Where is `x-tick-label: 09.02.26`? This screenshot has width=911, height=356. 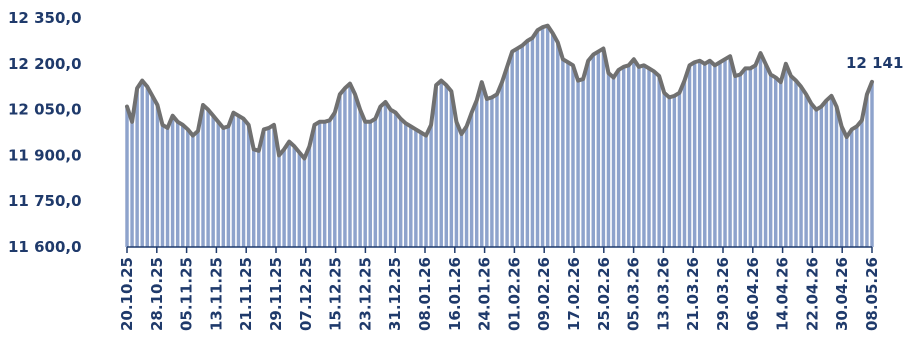 x-tick-label: 09.02.26 is located at coordinates (544, 294).